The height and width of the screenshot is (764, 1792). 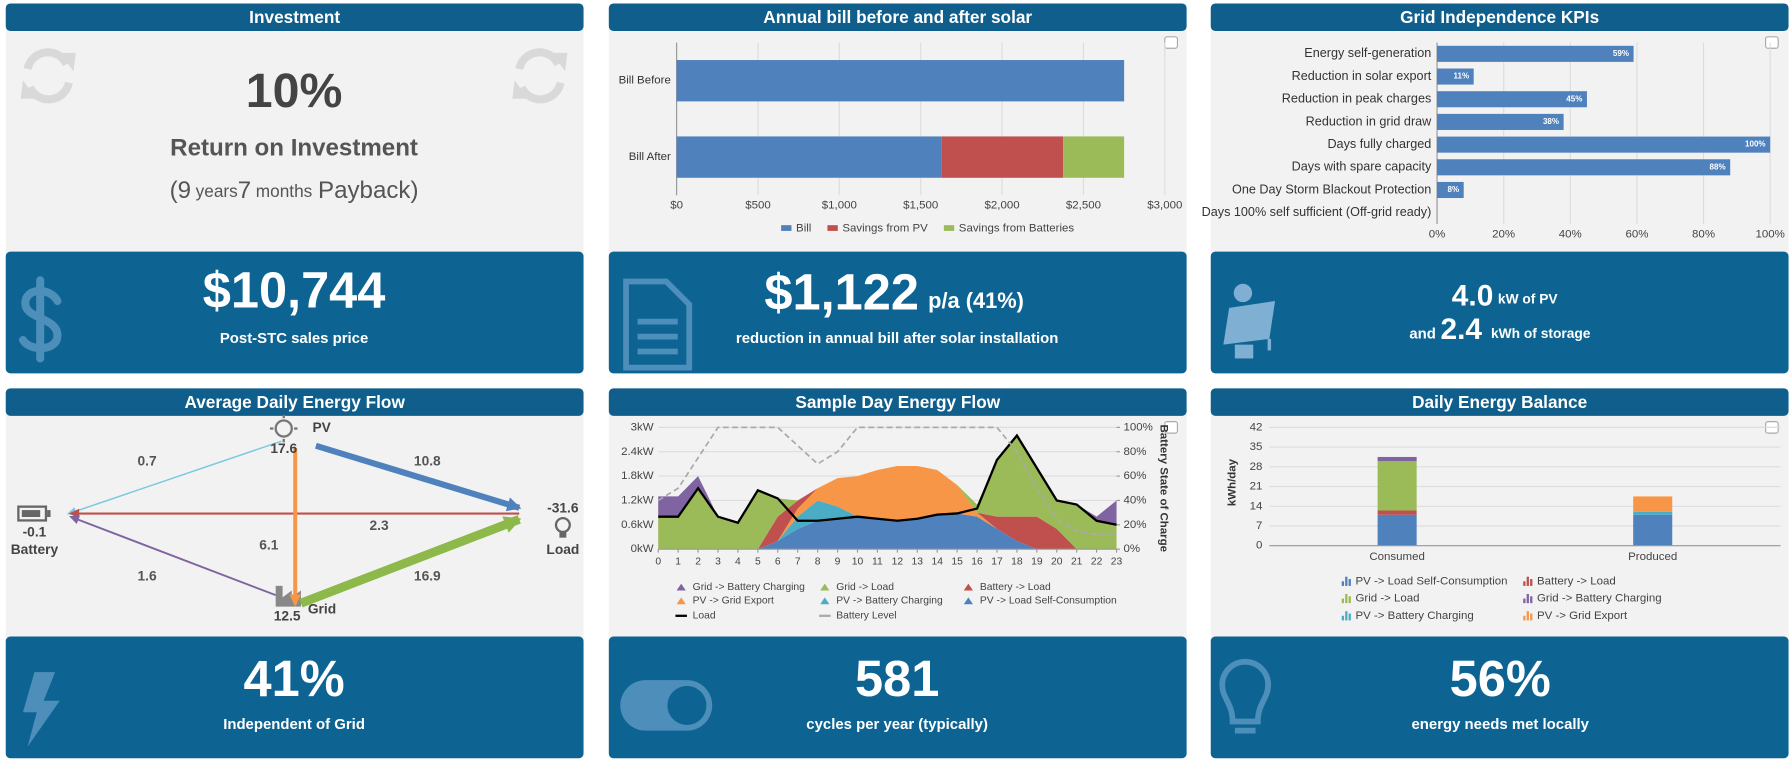 What do you see at coordinates (1245, 696) in the screenshot?
I see `bulb-icon` at bounding box center [1245, 696].